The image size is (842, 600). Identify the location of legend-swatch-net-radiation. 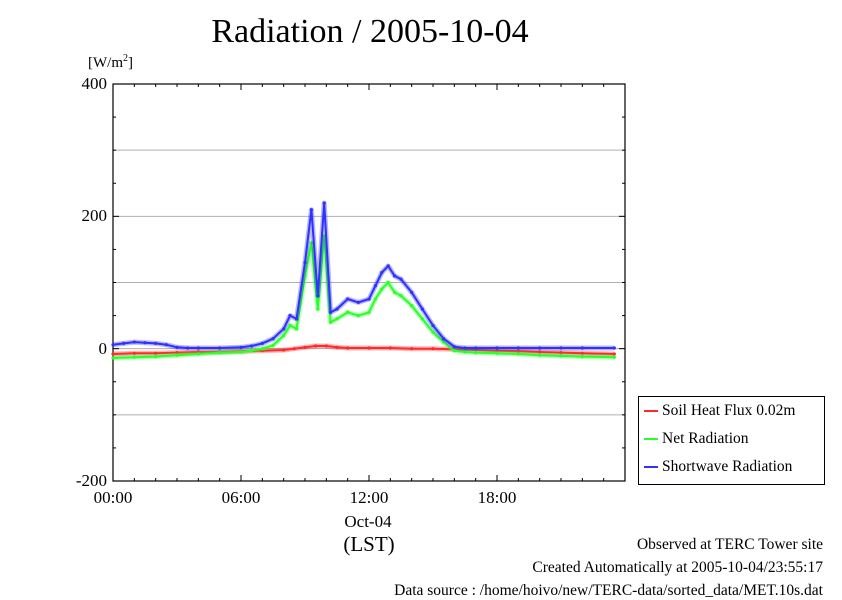
(651, 439).